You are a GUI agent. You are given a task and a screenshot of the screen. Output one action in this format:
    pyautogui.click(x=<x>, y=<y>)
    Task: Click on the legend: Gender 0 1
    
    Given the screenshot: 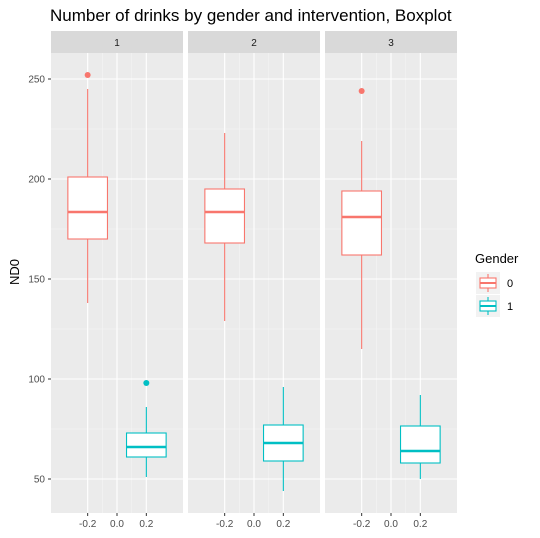 What is the action you would take?
    pyautogui.click(x=497, y=284)
    